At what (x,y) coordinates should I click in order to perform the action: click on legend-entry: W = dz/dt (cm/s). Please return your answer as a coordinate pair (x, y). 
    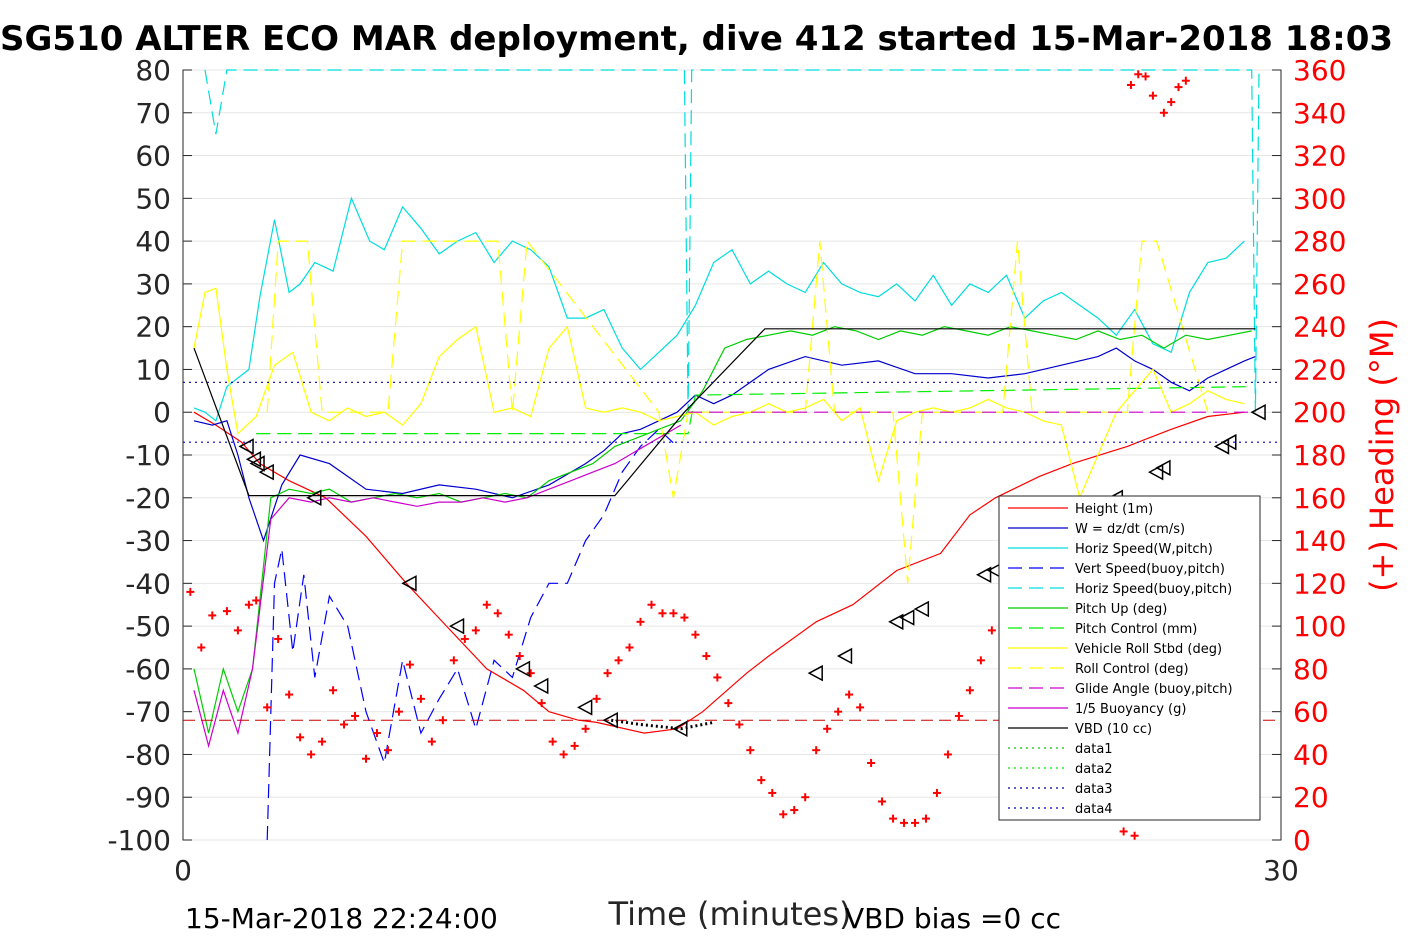
    Looking at the image, I should click on (1130, 529).